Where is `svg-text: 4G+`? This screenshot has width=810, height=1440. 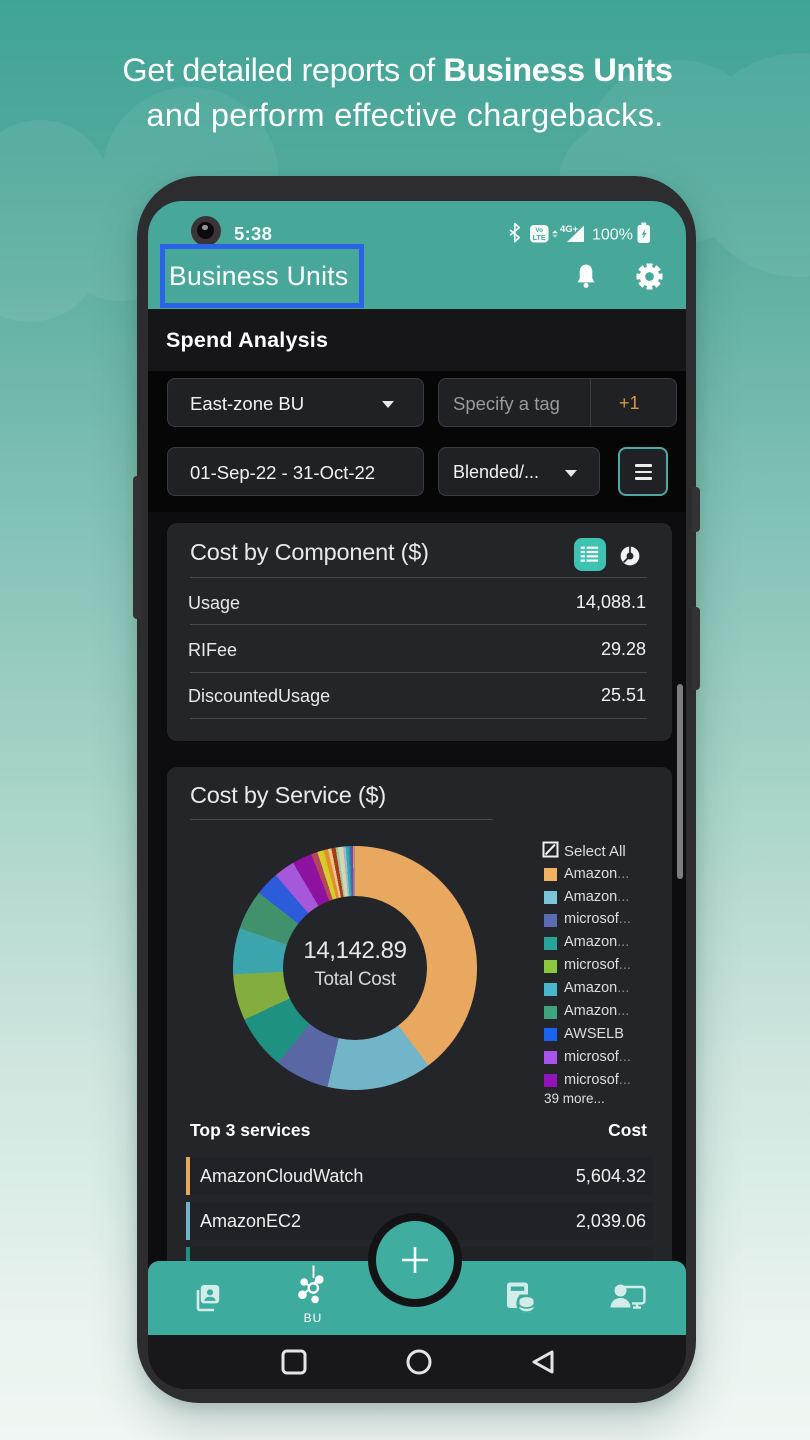 svg-text: 4G+ is located at coordinates (569, 229).